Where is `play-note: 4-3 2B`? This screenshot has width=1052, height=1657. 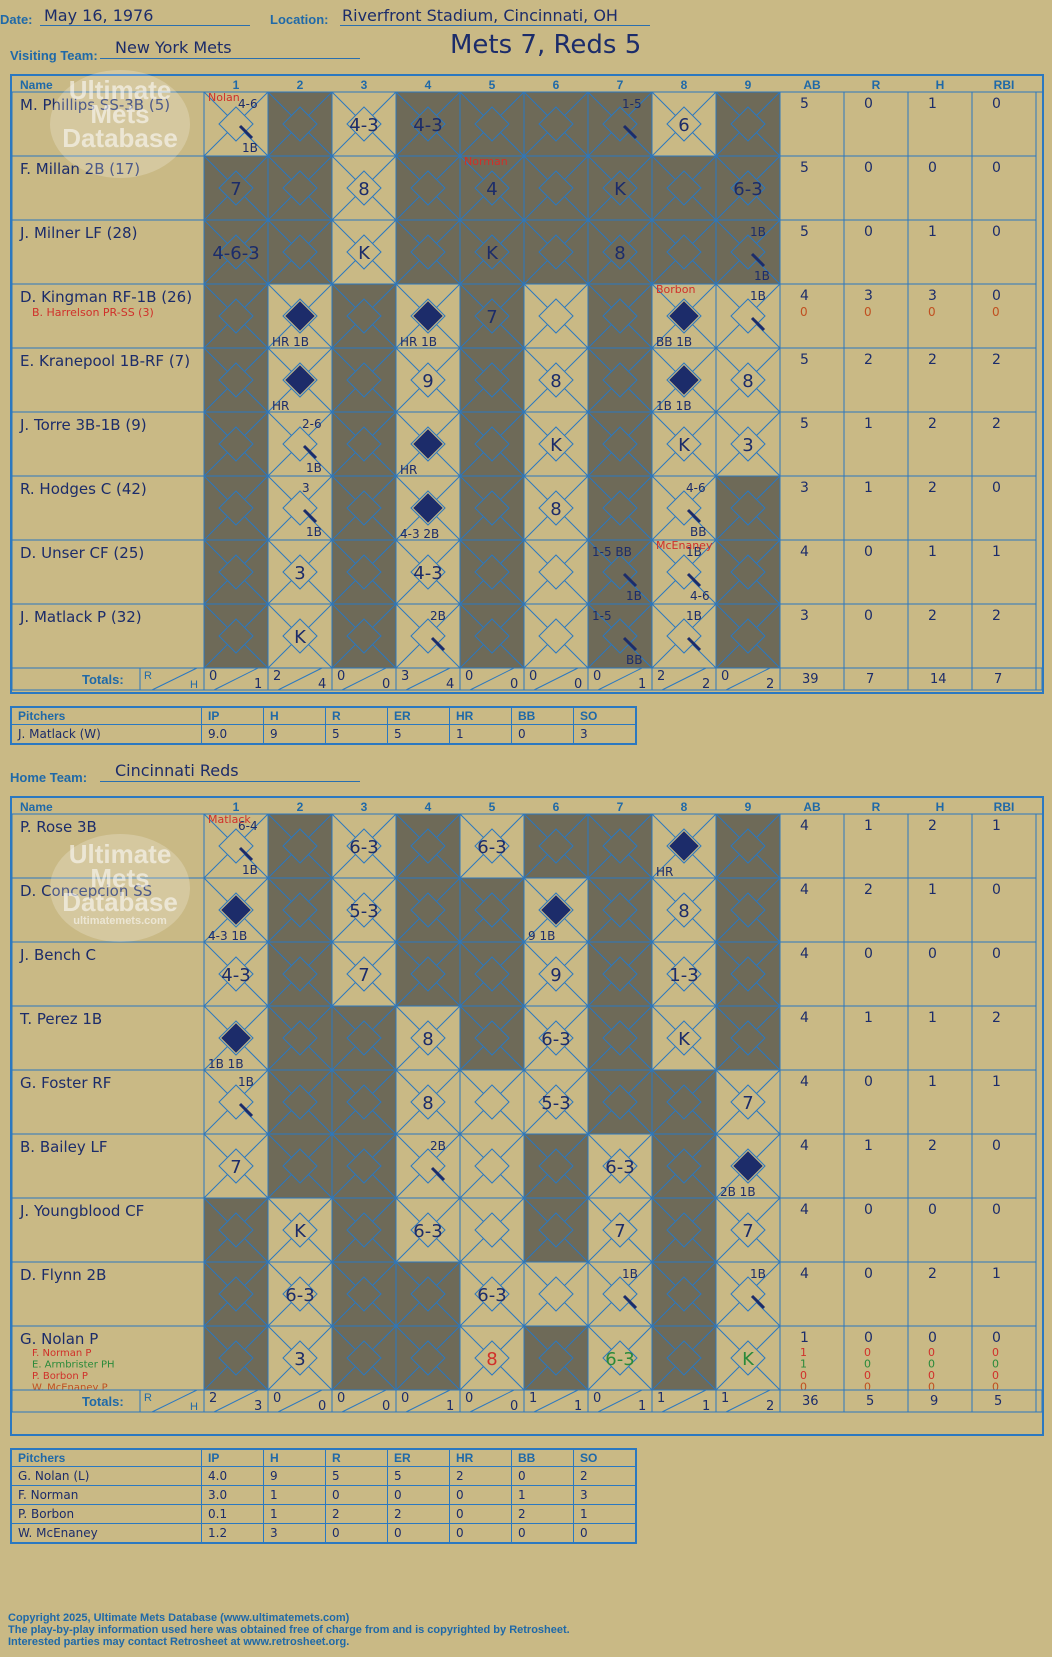 play-note: 4-3 2B is located at coordinates (419, 534).